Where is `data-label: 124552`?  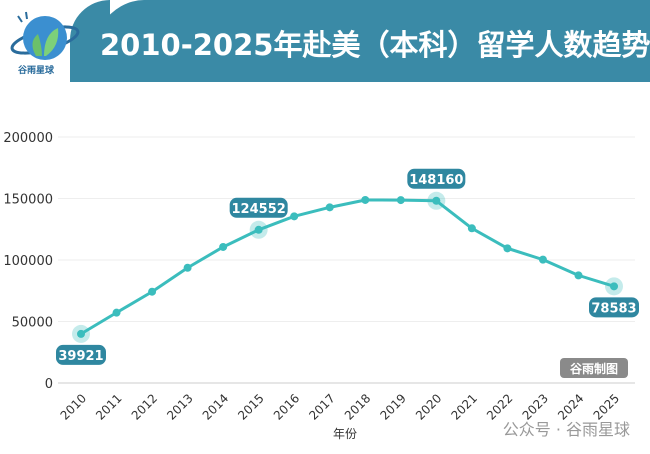 data-label: 124552 is located at coordinates (259, 209).